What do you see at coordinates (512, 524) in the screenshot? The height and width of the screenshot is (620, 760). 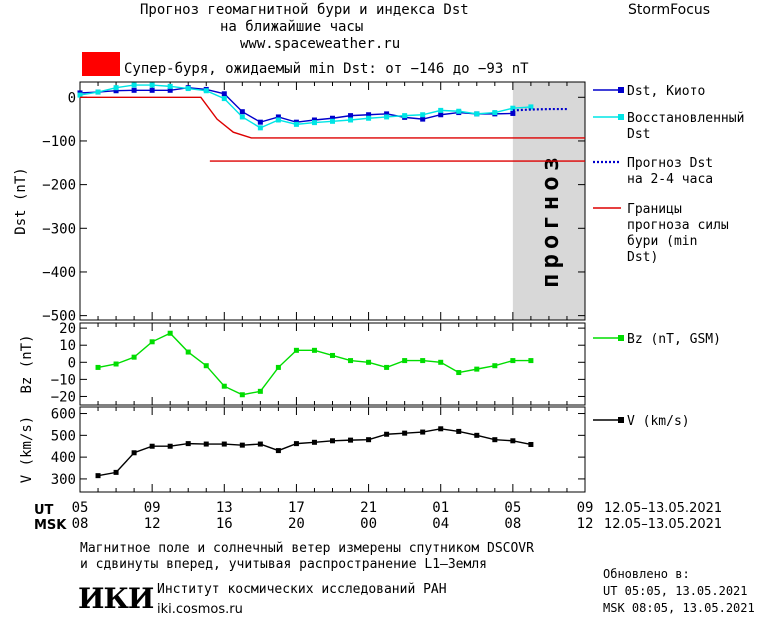 I see `x-tick-label-msk: 08` at bounding box center [512, 524].